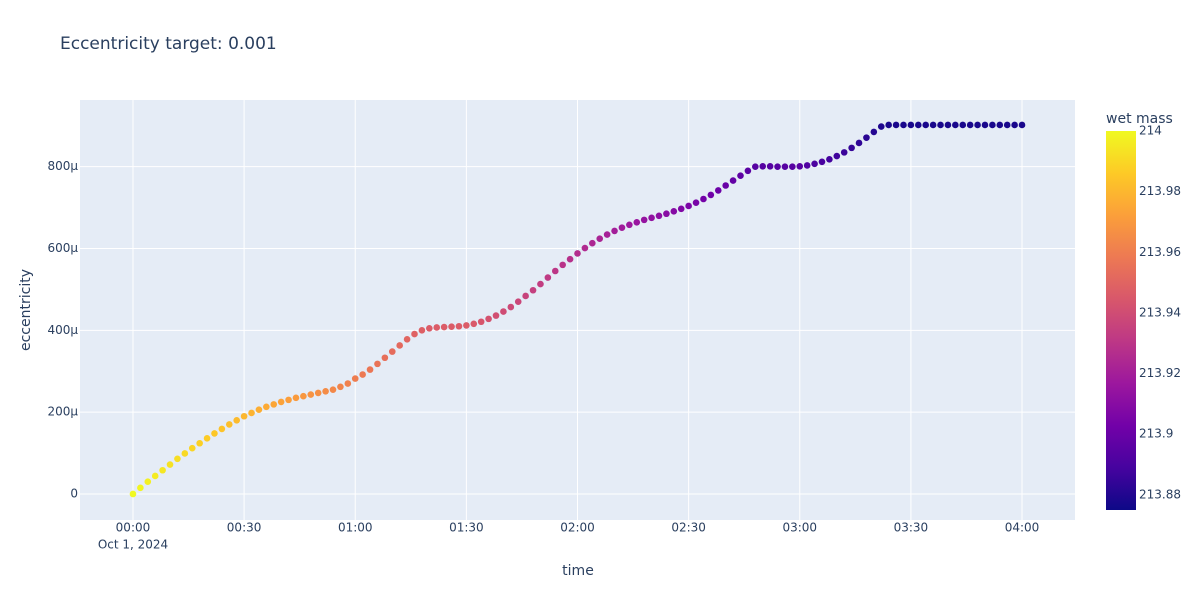 The height and width of the screenshot is (604, 1200). Describe the element at coordinates (26, 310) in the screenshot. I see `y-axis-title: eccentricity` at that location.